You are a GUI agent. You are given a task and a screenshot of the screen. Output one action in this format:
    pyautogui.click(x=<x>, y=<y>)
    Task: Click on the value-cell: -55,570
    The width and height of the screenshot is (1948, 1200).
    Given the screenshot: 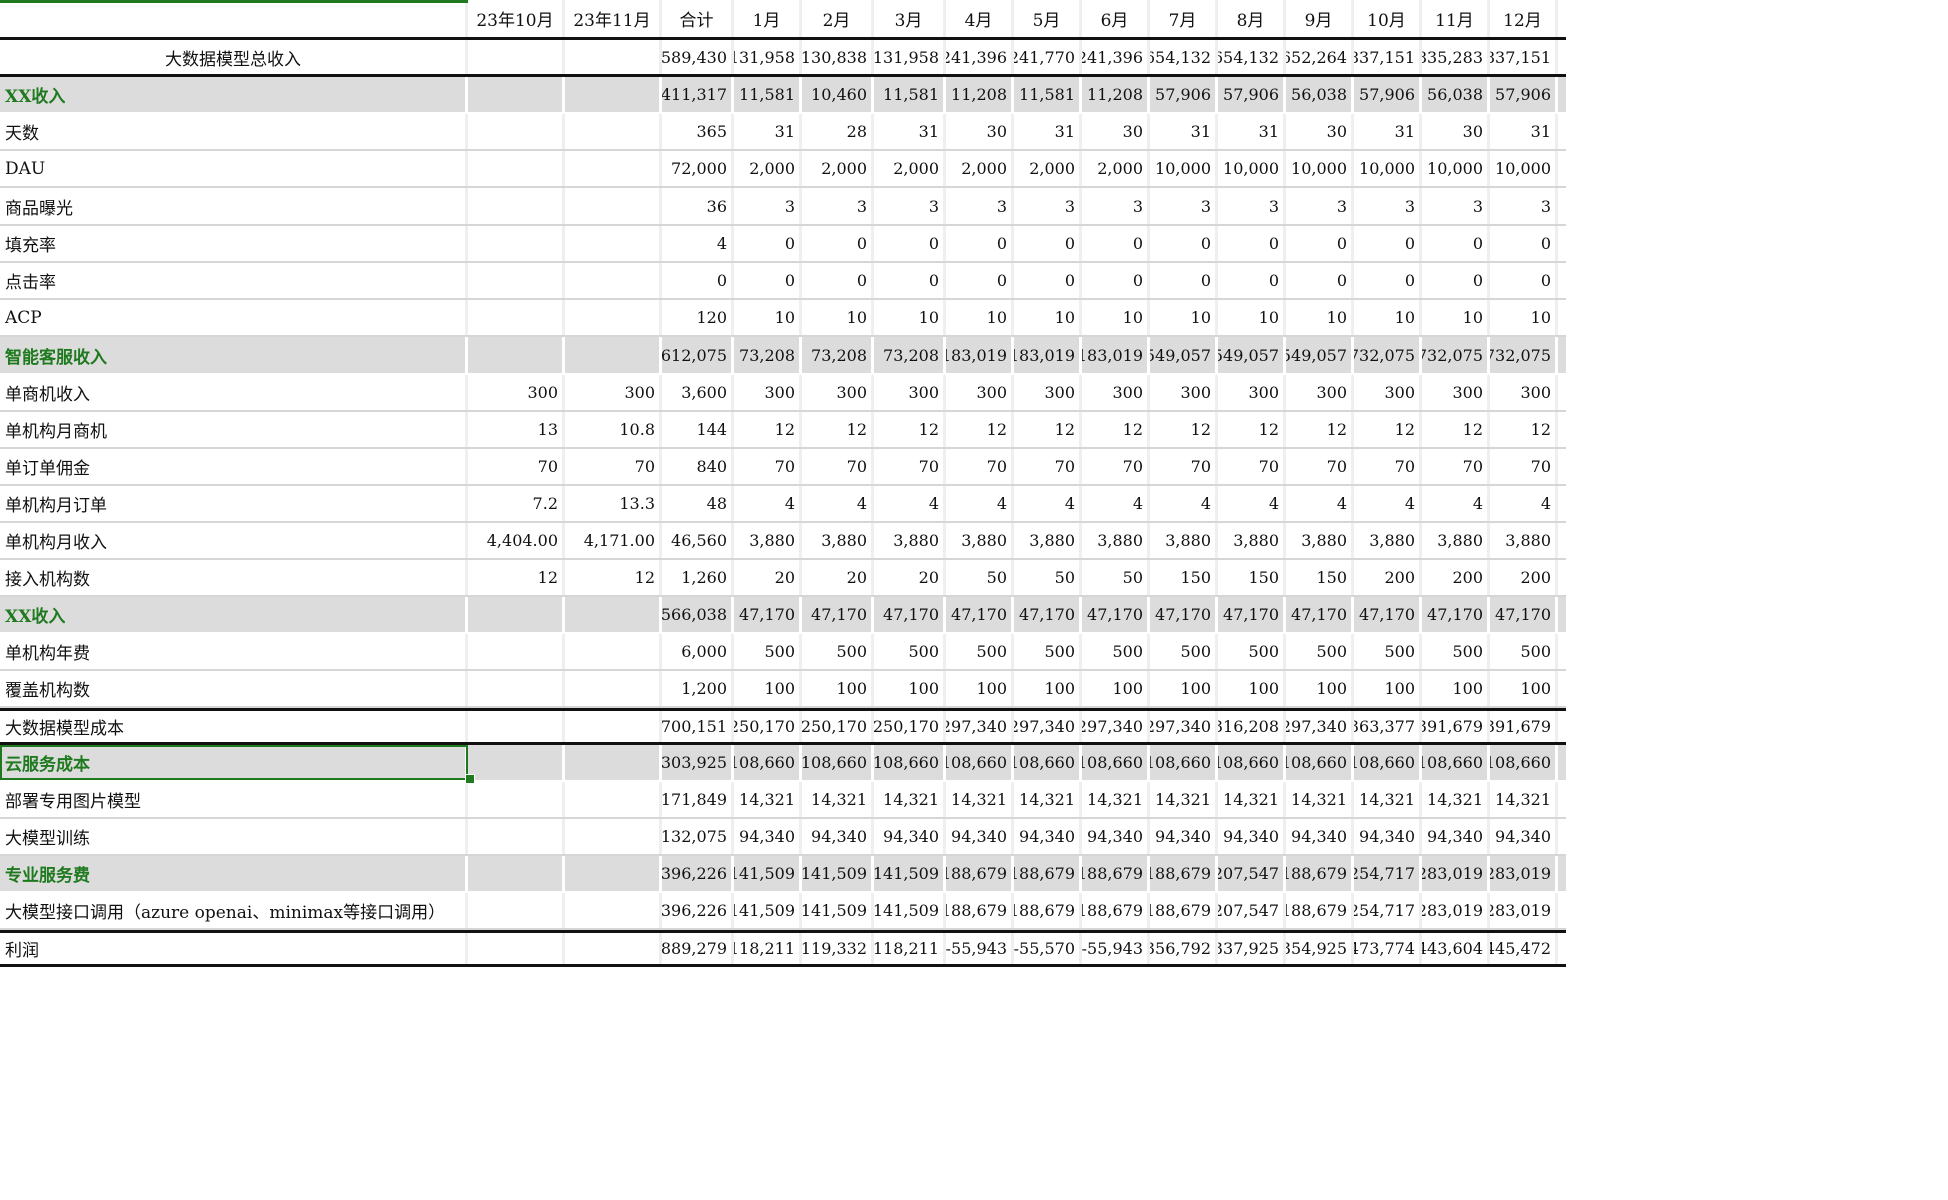 What is the action you would take?
    pyautogui.click(x=1048, y=948)
    